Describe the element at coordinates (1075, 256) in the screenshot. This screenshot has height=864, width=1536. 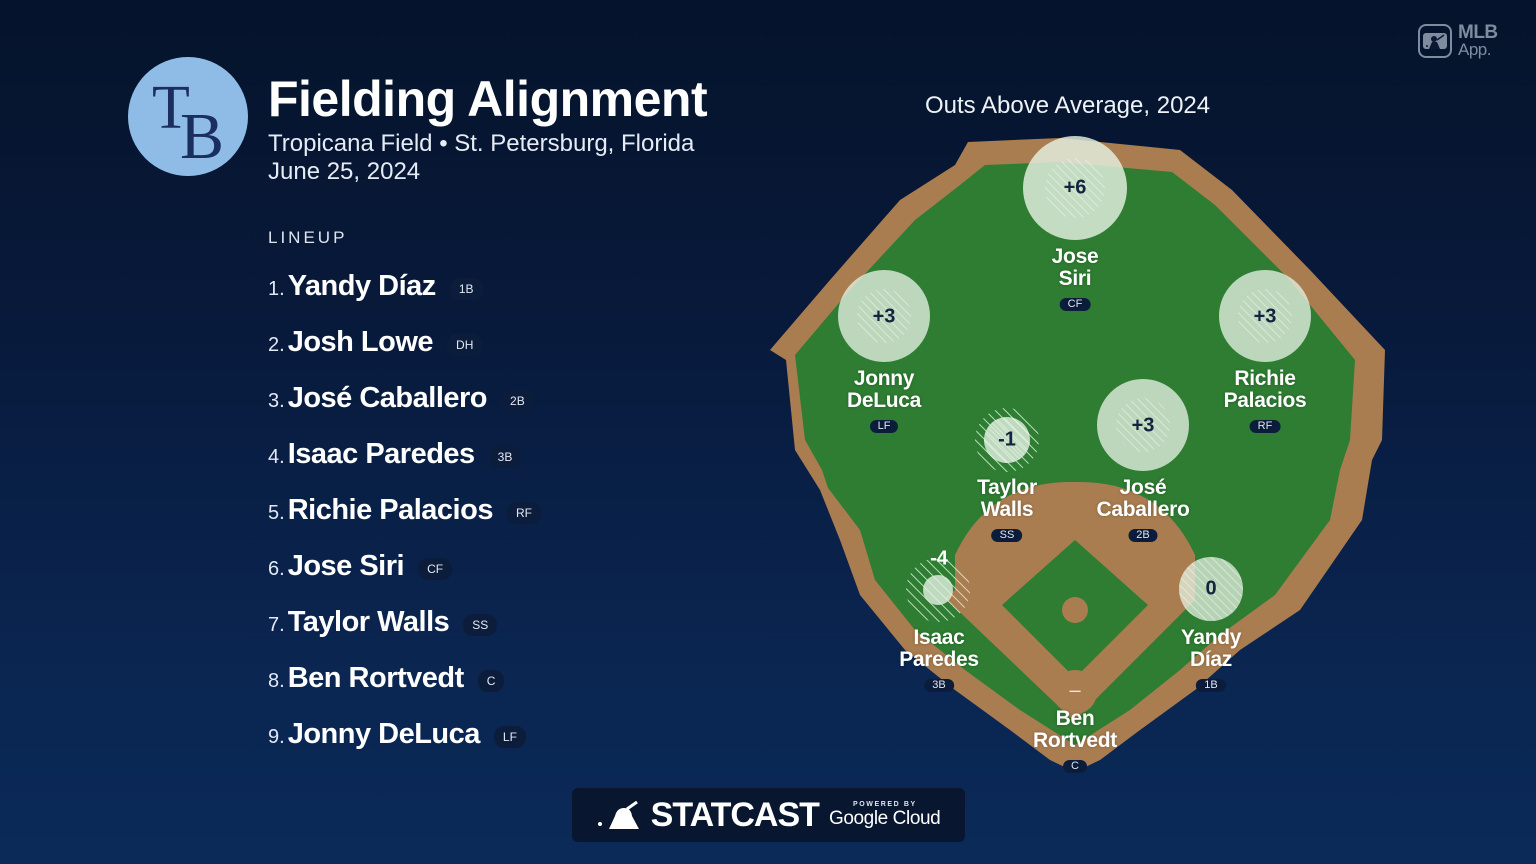
I see `player-first-name: Jose` at that location.